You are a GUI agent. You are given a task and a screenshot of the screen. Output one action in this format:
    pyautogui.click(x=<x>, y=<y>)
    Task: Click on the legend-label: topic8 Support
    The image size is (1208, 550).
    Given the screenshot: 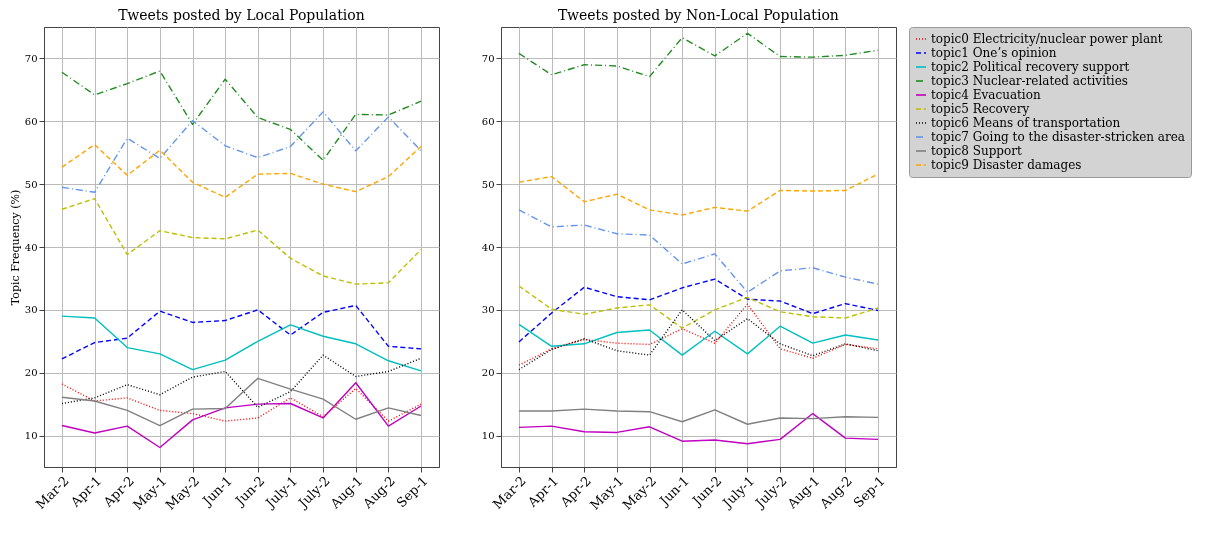 What is the action you would take?
    pyautogui.click(x=977, y=151)
    